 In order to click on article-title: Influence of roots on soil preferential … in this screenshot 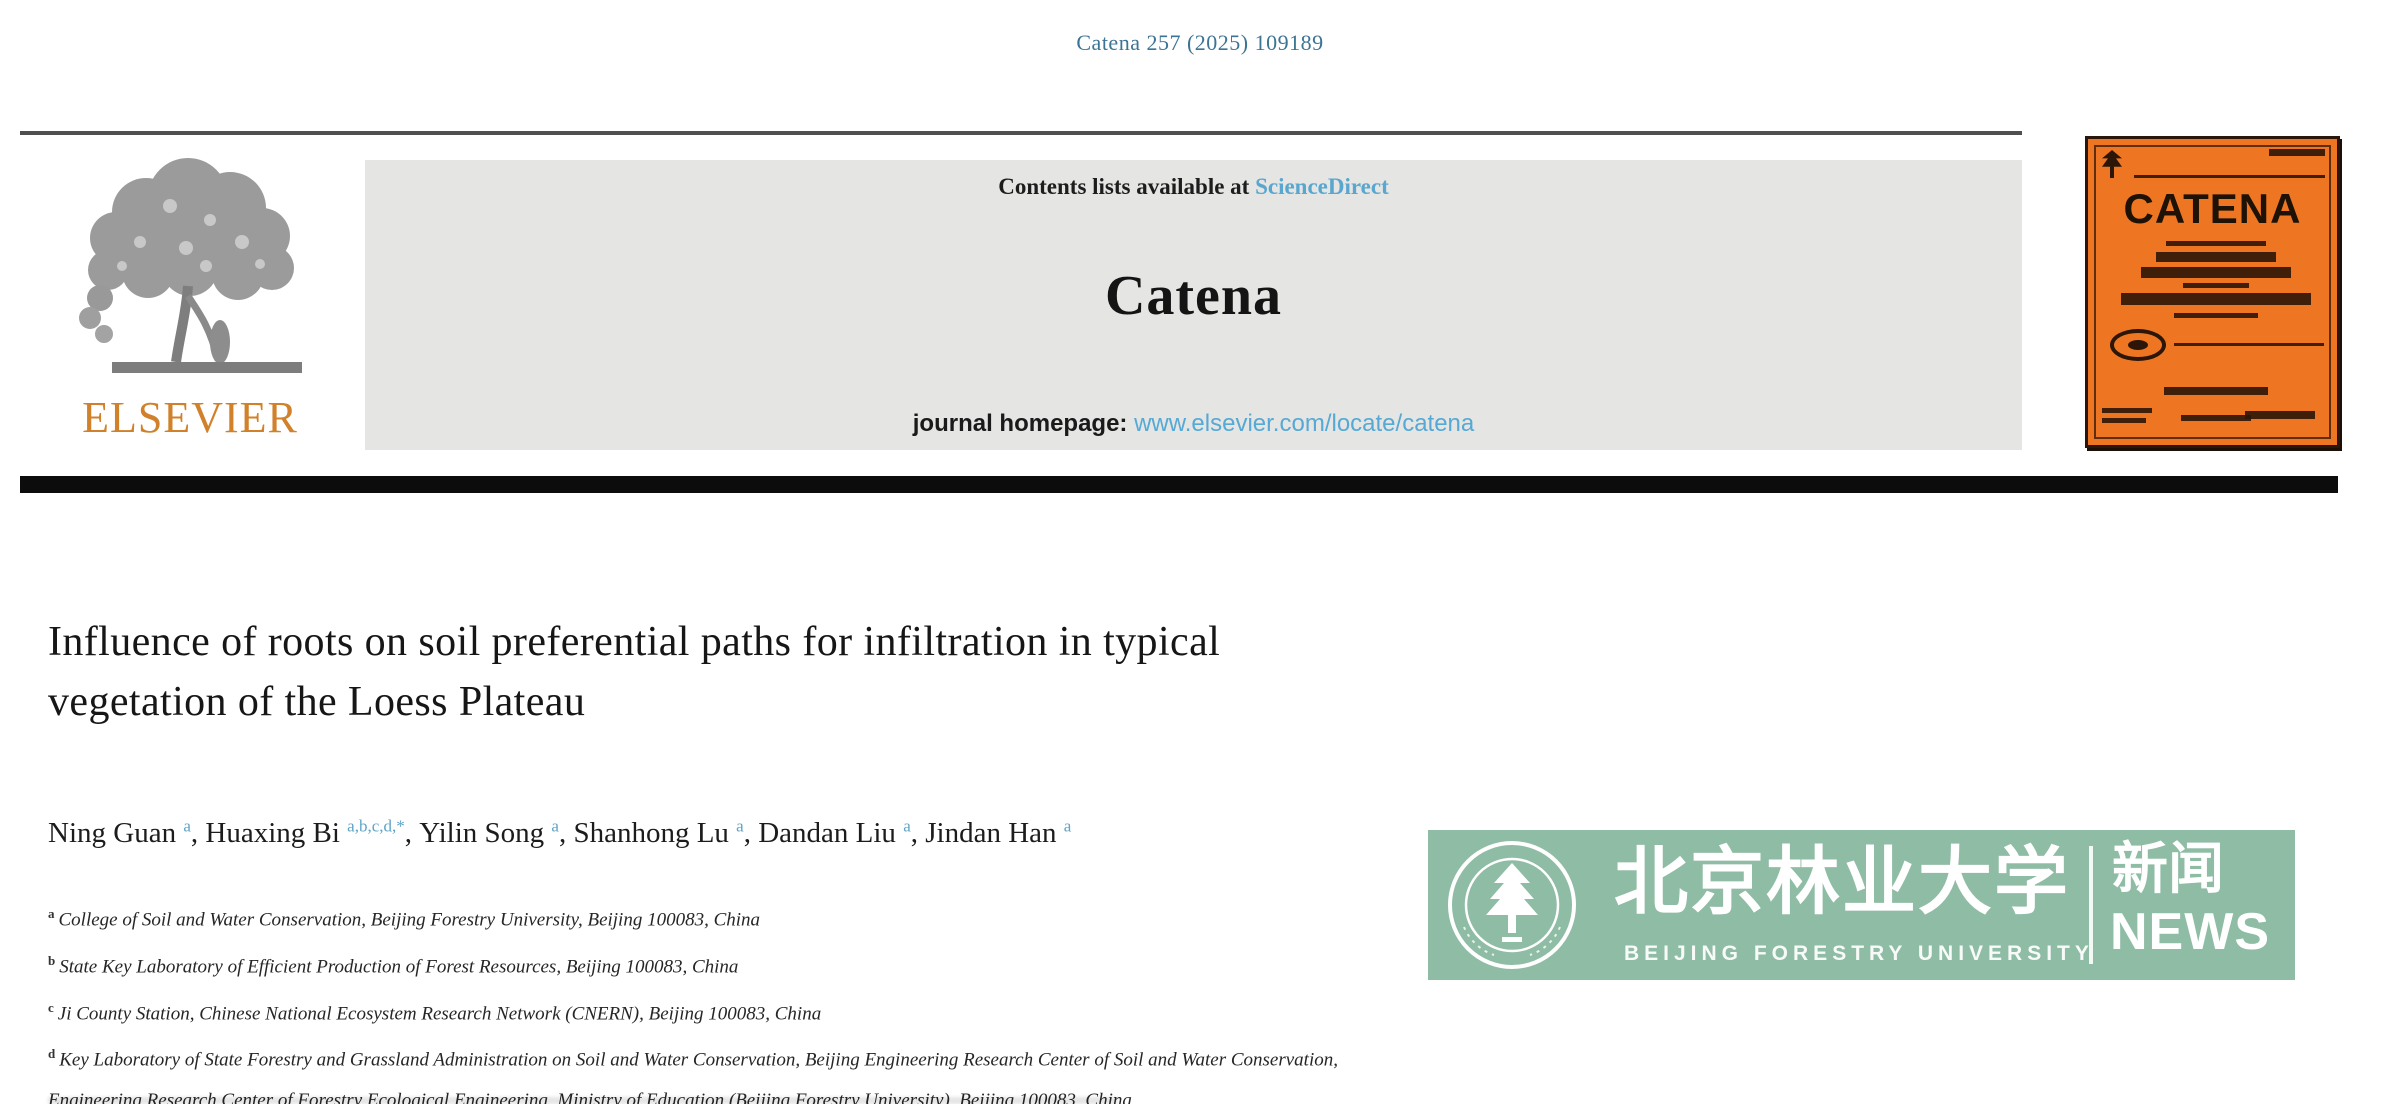, I will do `click(1198, 672)`.